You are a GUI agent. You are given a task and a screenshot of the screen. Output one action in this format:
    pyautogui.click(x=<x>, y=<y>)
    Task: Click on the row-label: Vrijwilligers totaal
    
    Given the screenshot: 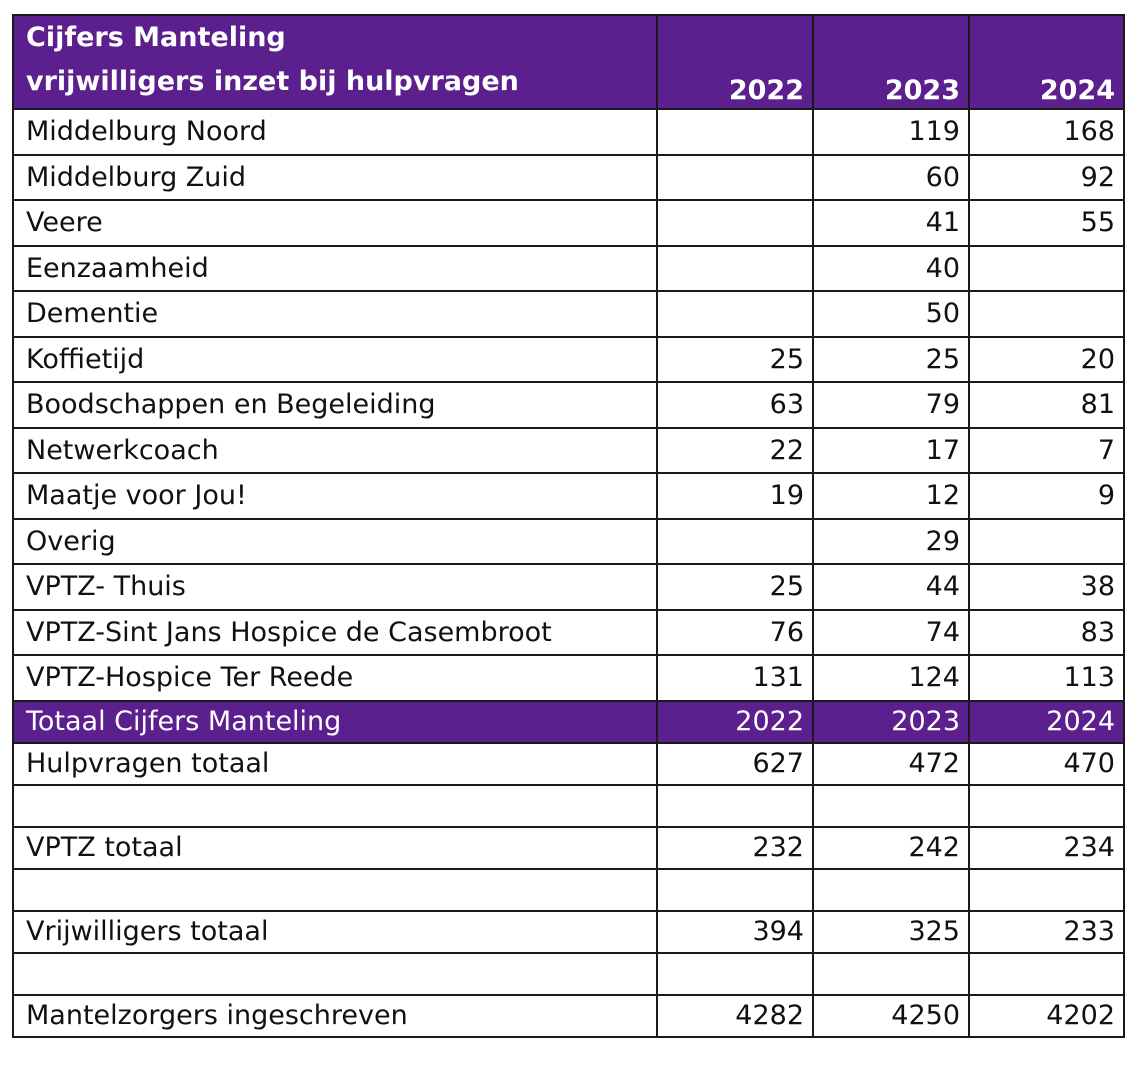 What is the action you would take?
    pyautogui.click(x=335, y=931)
    